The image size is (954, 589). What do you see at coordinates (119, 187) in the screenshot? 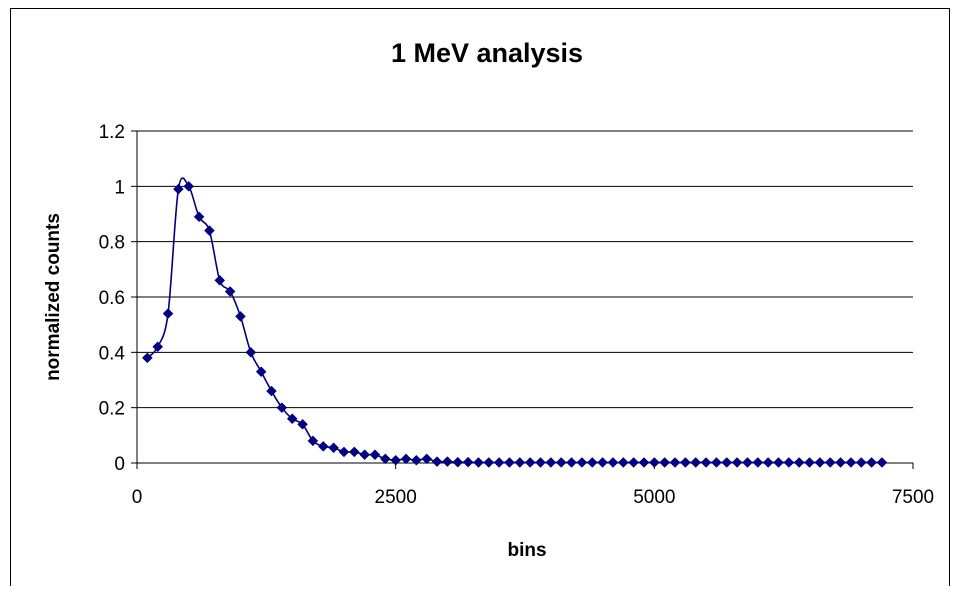
I see `y-tick-label: 1` at bounding box center [119, 187].